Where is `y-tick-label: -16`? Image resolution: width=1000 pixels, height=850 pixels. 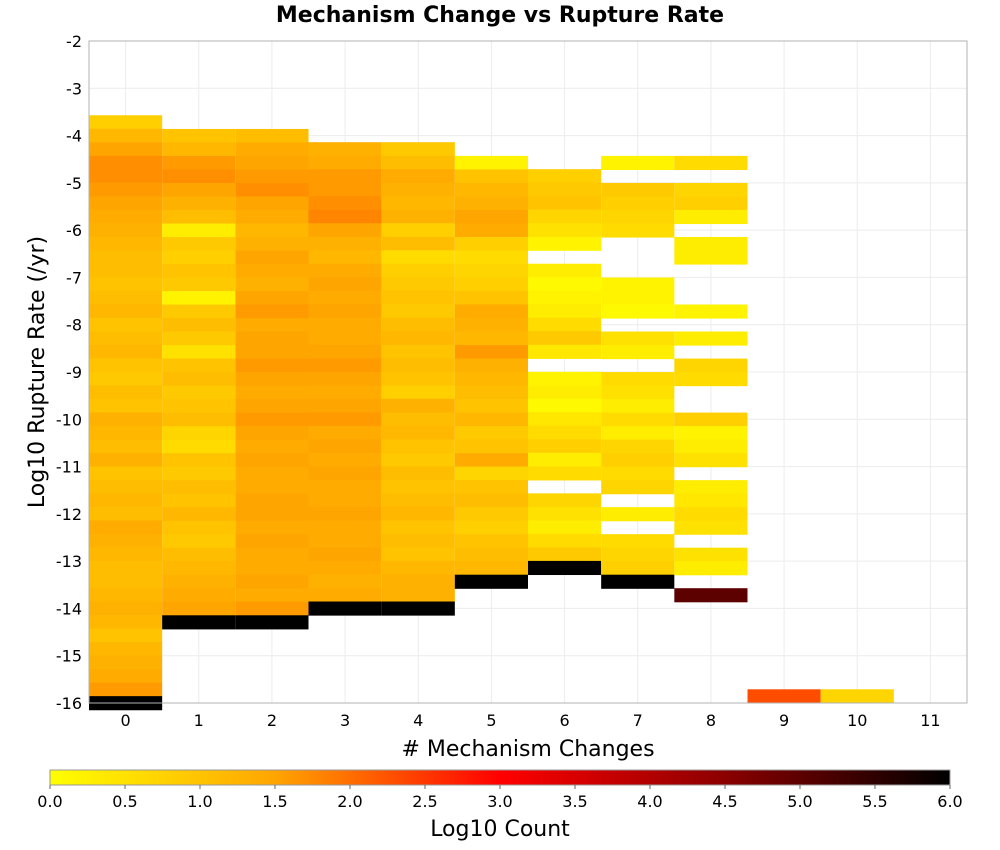 y-tick-label: -16 is located at coordinates (69, 703).